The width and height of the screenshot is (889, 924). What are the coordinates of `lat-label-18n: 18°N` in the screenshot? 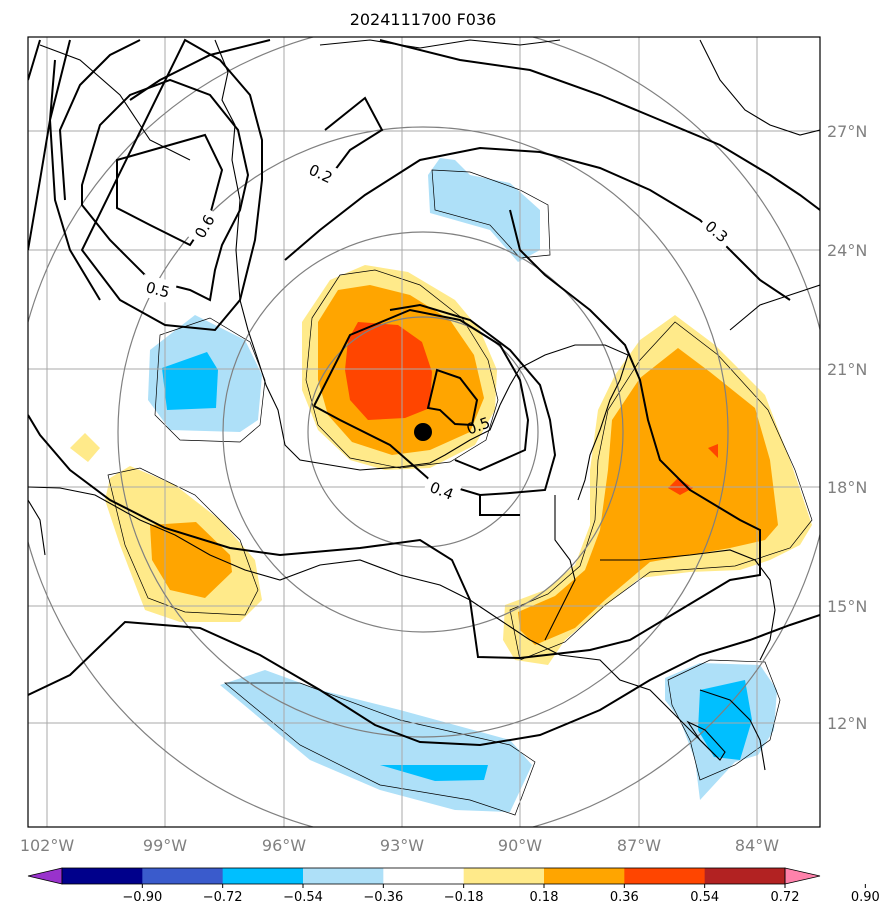 It's located at (847, 487).